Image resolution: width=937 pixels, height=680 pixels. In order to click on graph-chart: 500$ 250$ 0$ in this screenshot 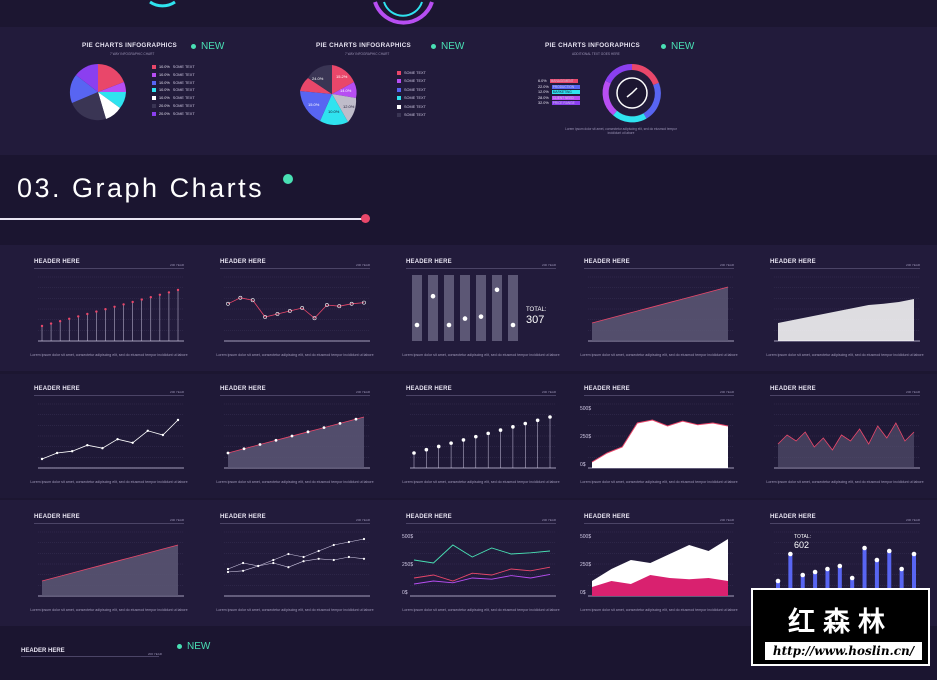, I will do `click(657, 564)`.